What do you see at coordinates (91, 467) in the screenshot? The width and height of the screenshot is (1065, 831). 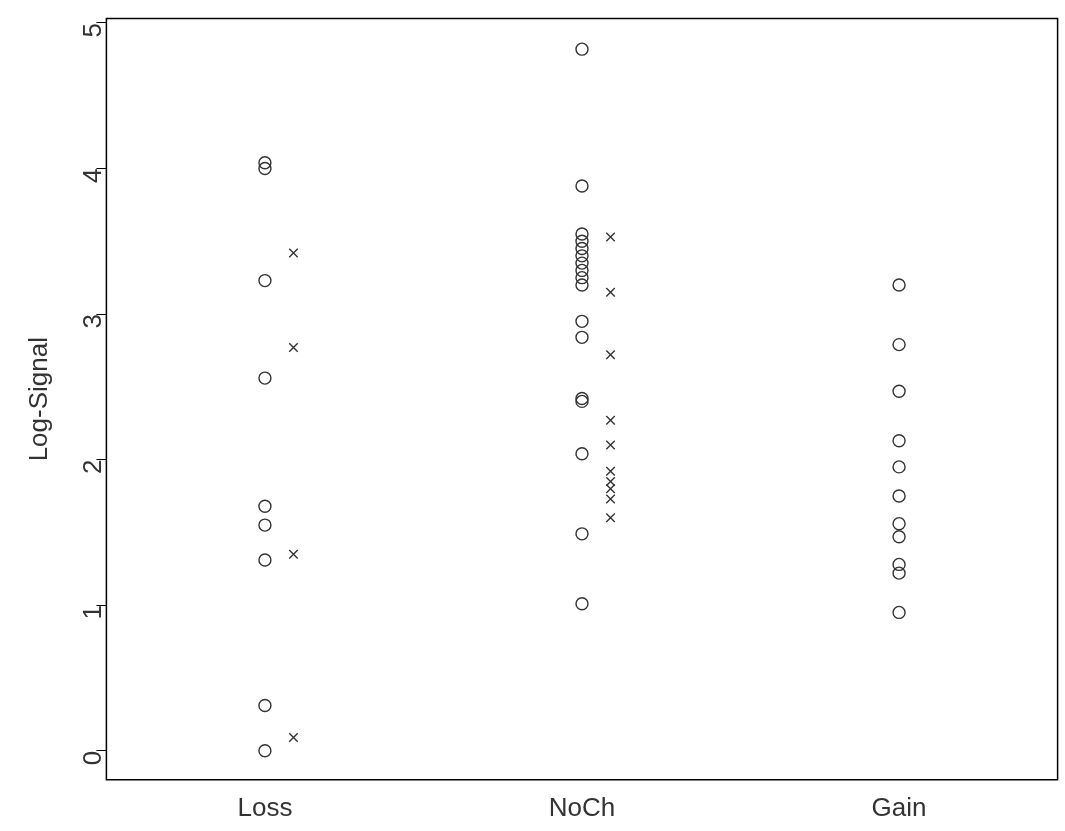 I see `y-tick-label: 2` at bounding box center [91, 467].